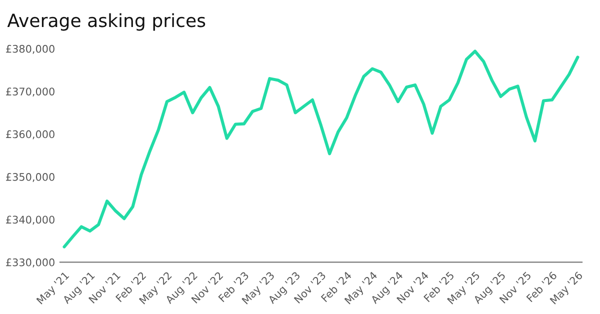 This screenshot has width=600, height=314. What do you see at coordinates (30, 263) in the screenshot?
I see `y-tick-label: £330,000` at bounding box center [30, 263].